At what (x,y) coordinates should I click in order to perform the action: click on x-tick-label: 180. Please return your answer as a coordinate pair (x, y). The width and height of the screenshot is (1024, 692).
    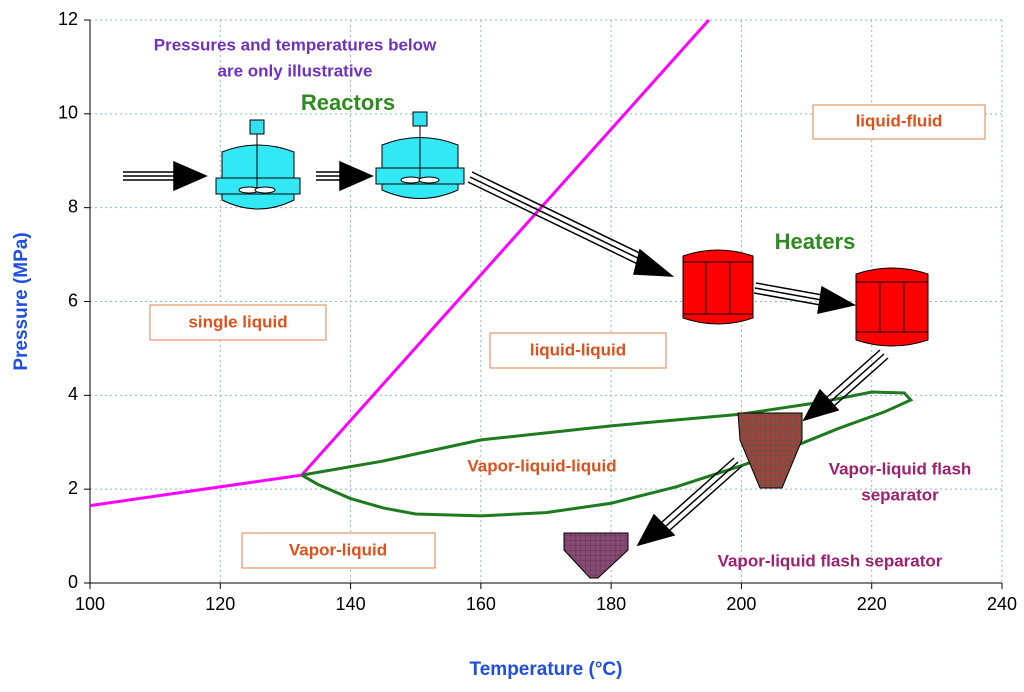
    Looking at the image, I should click on (611, 604).